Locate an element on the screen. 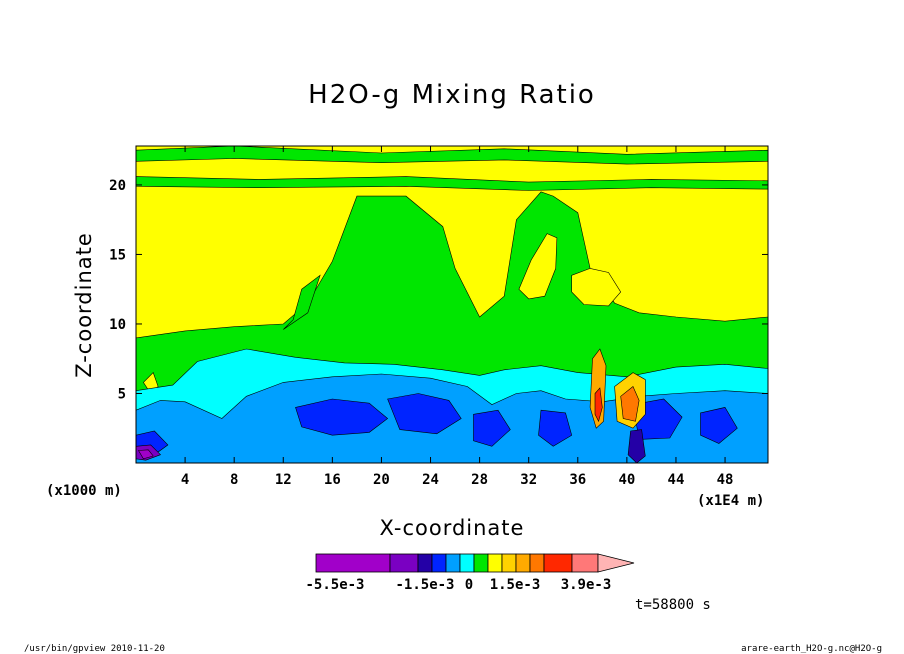 The width and height of the screenshot is (904, 654). colorbar-label: 1.5e-3 is located at coordinates (515, 585).